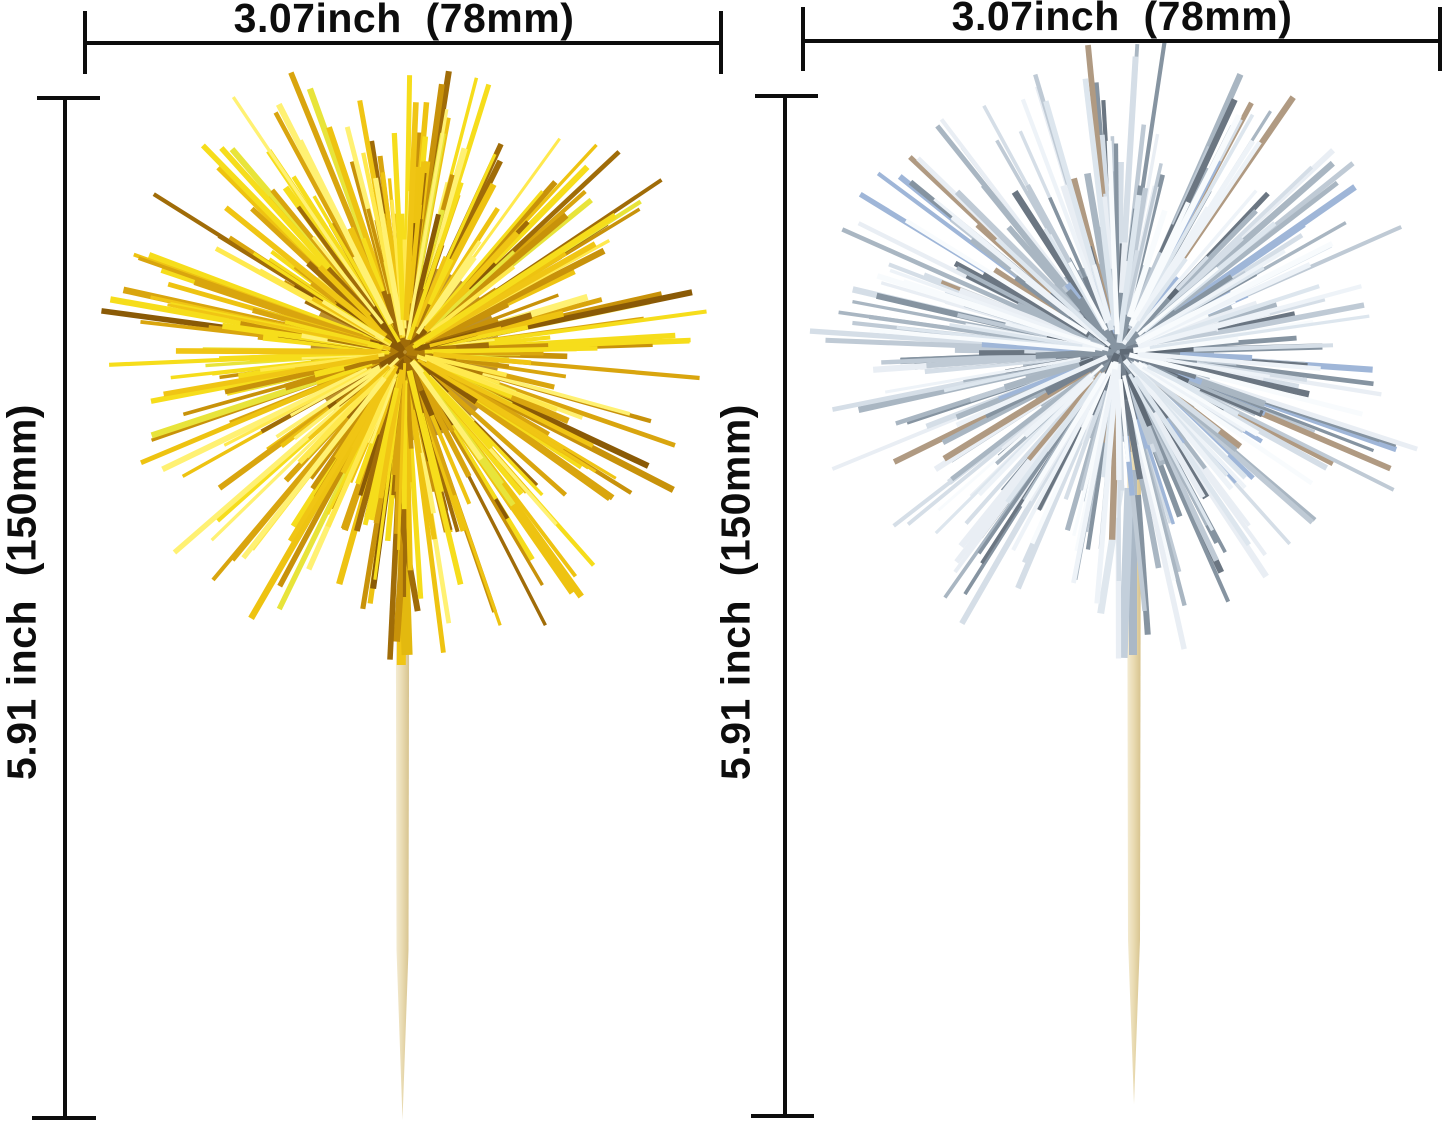 This screenshot has width=1445, height=1126. What do you see at coordinates (1122, 19) in the screenshot?
I see `silver-width-label: 3.07inch (78mm)` at bounding box center [1122, 19].